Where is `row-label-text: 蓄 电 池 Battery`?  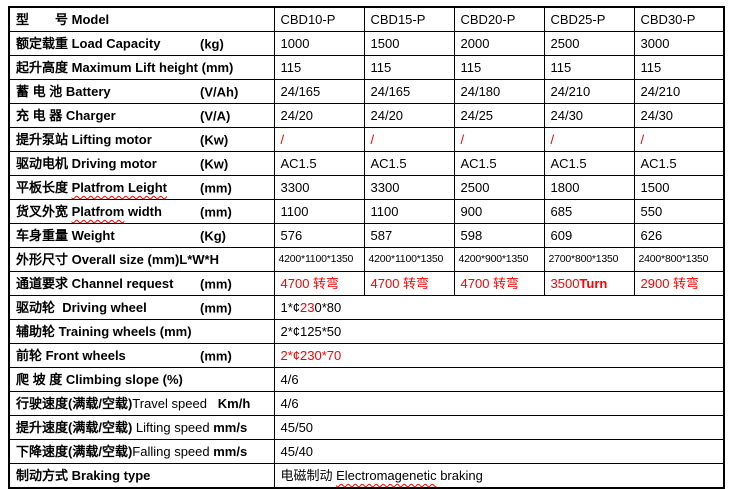 row-label-text: 蓄 电 池 Battery is located at coordinates (63, 91).